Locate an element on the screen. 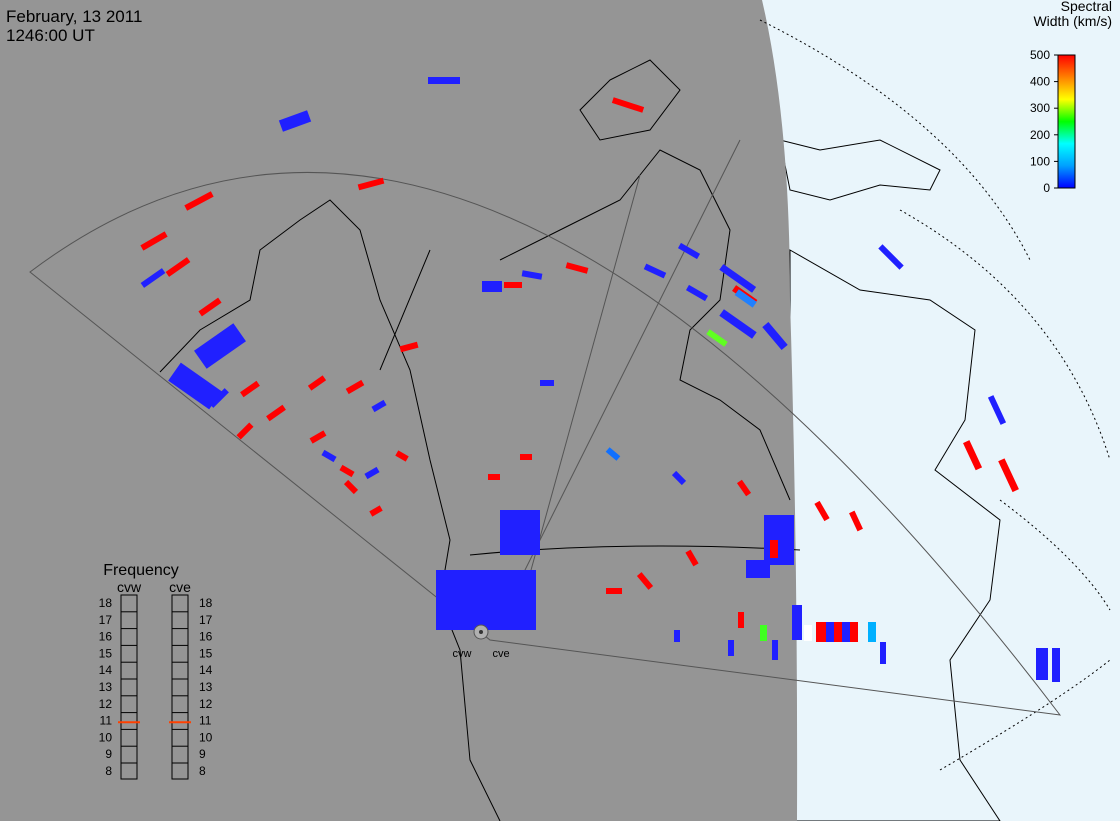  frequency-title: Frequency is located at coordinates (141, 570).